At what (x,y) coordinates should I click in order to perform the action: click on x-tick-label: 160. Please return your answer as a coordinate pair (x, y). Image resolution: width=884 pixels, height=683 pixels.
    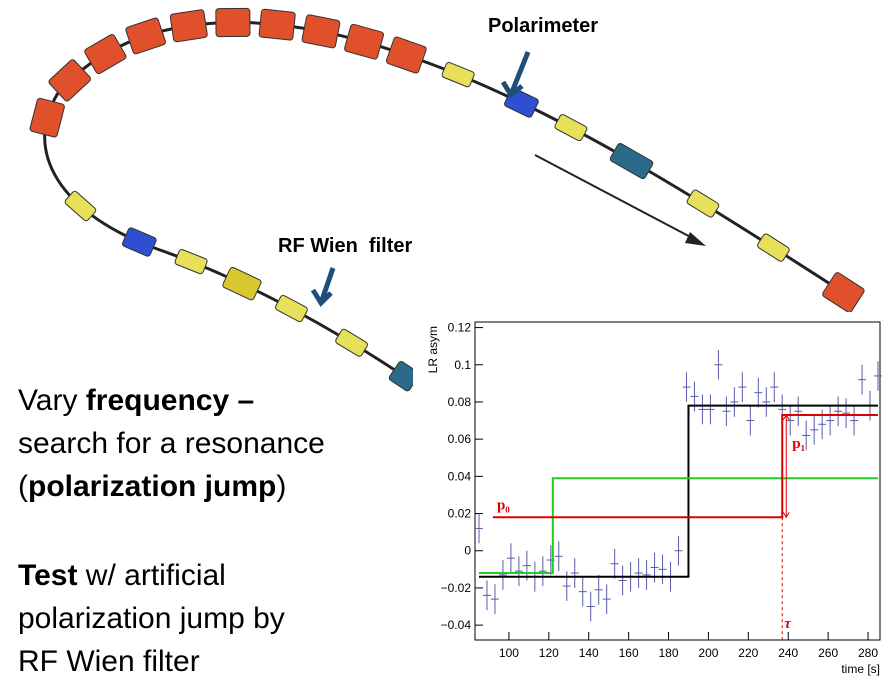
    Looking at the image, I should click on (629, 653).